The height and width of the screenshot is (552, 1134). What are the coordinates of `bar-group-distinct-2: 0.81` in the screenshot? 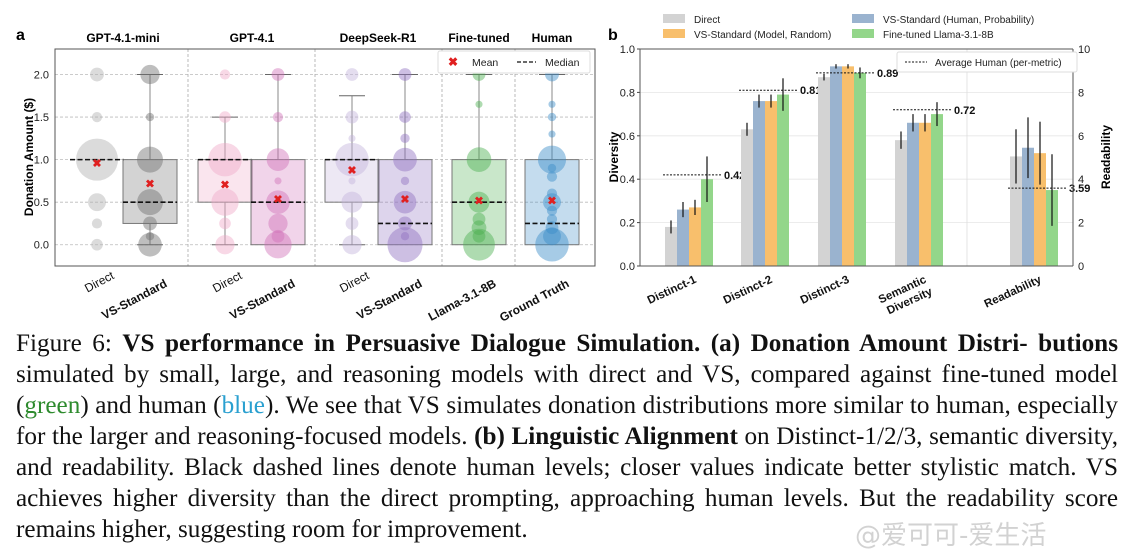 It's located at (780, 172).